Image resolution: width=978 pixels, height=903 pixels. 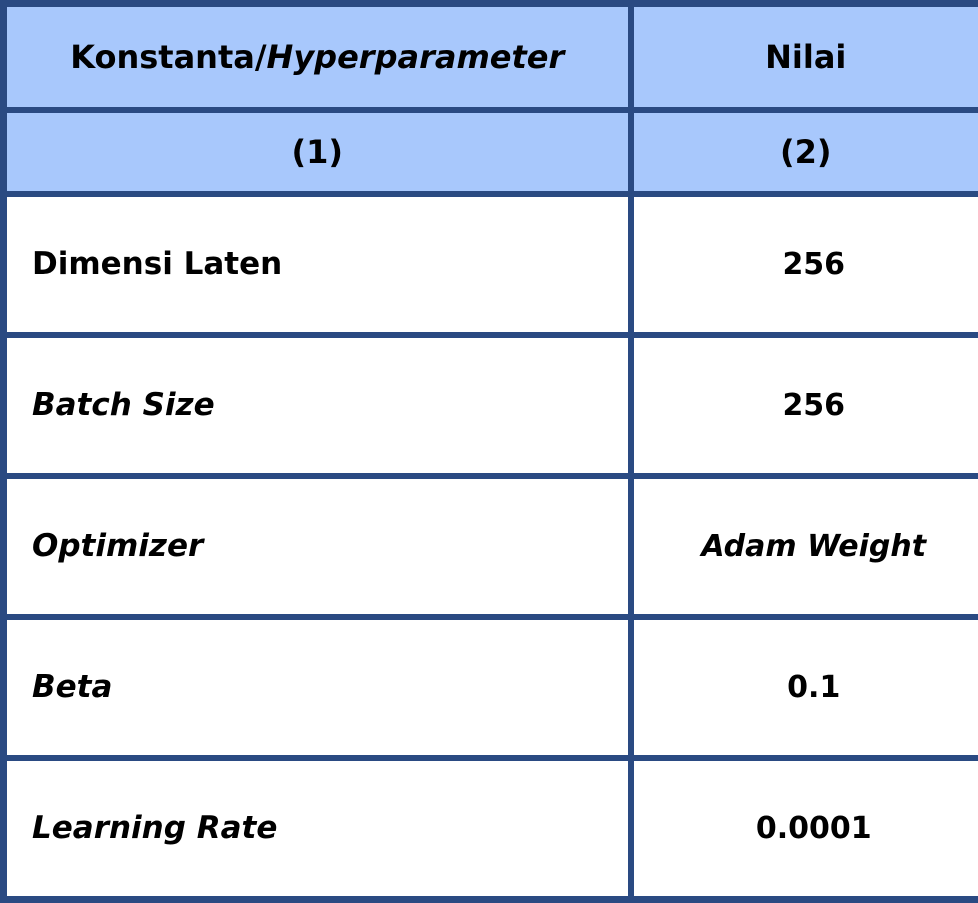 I want to click on row-label-optimizer: Optimizer, so click(x=317, y=546).